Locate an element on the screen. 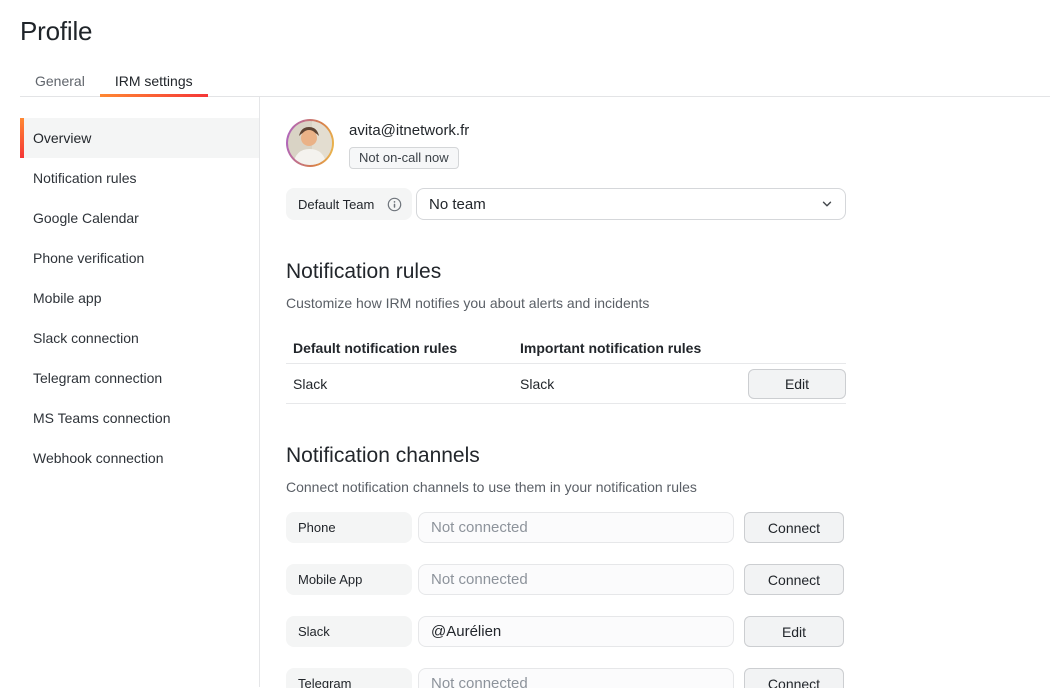 The width and height of the screenshot is (1050, 688). default-team-label: Default Team is located at coordinates (336, 204).